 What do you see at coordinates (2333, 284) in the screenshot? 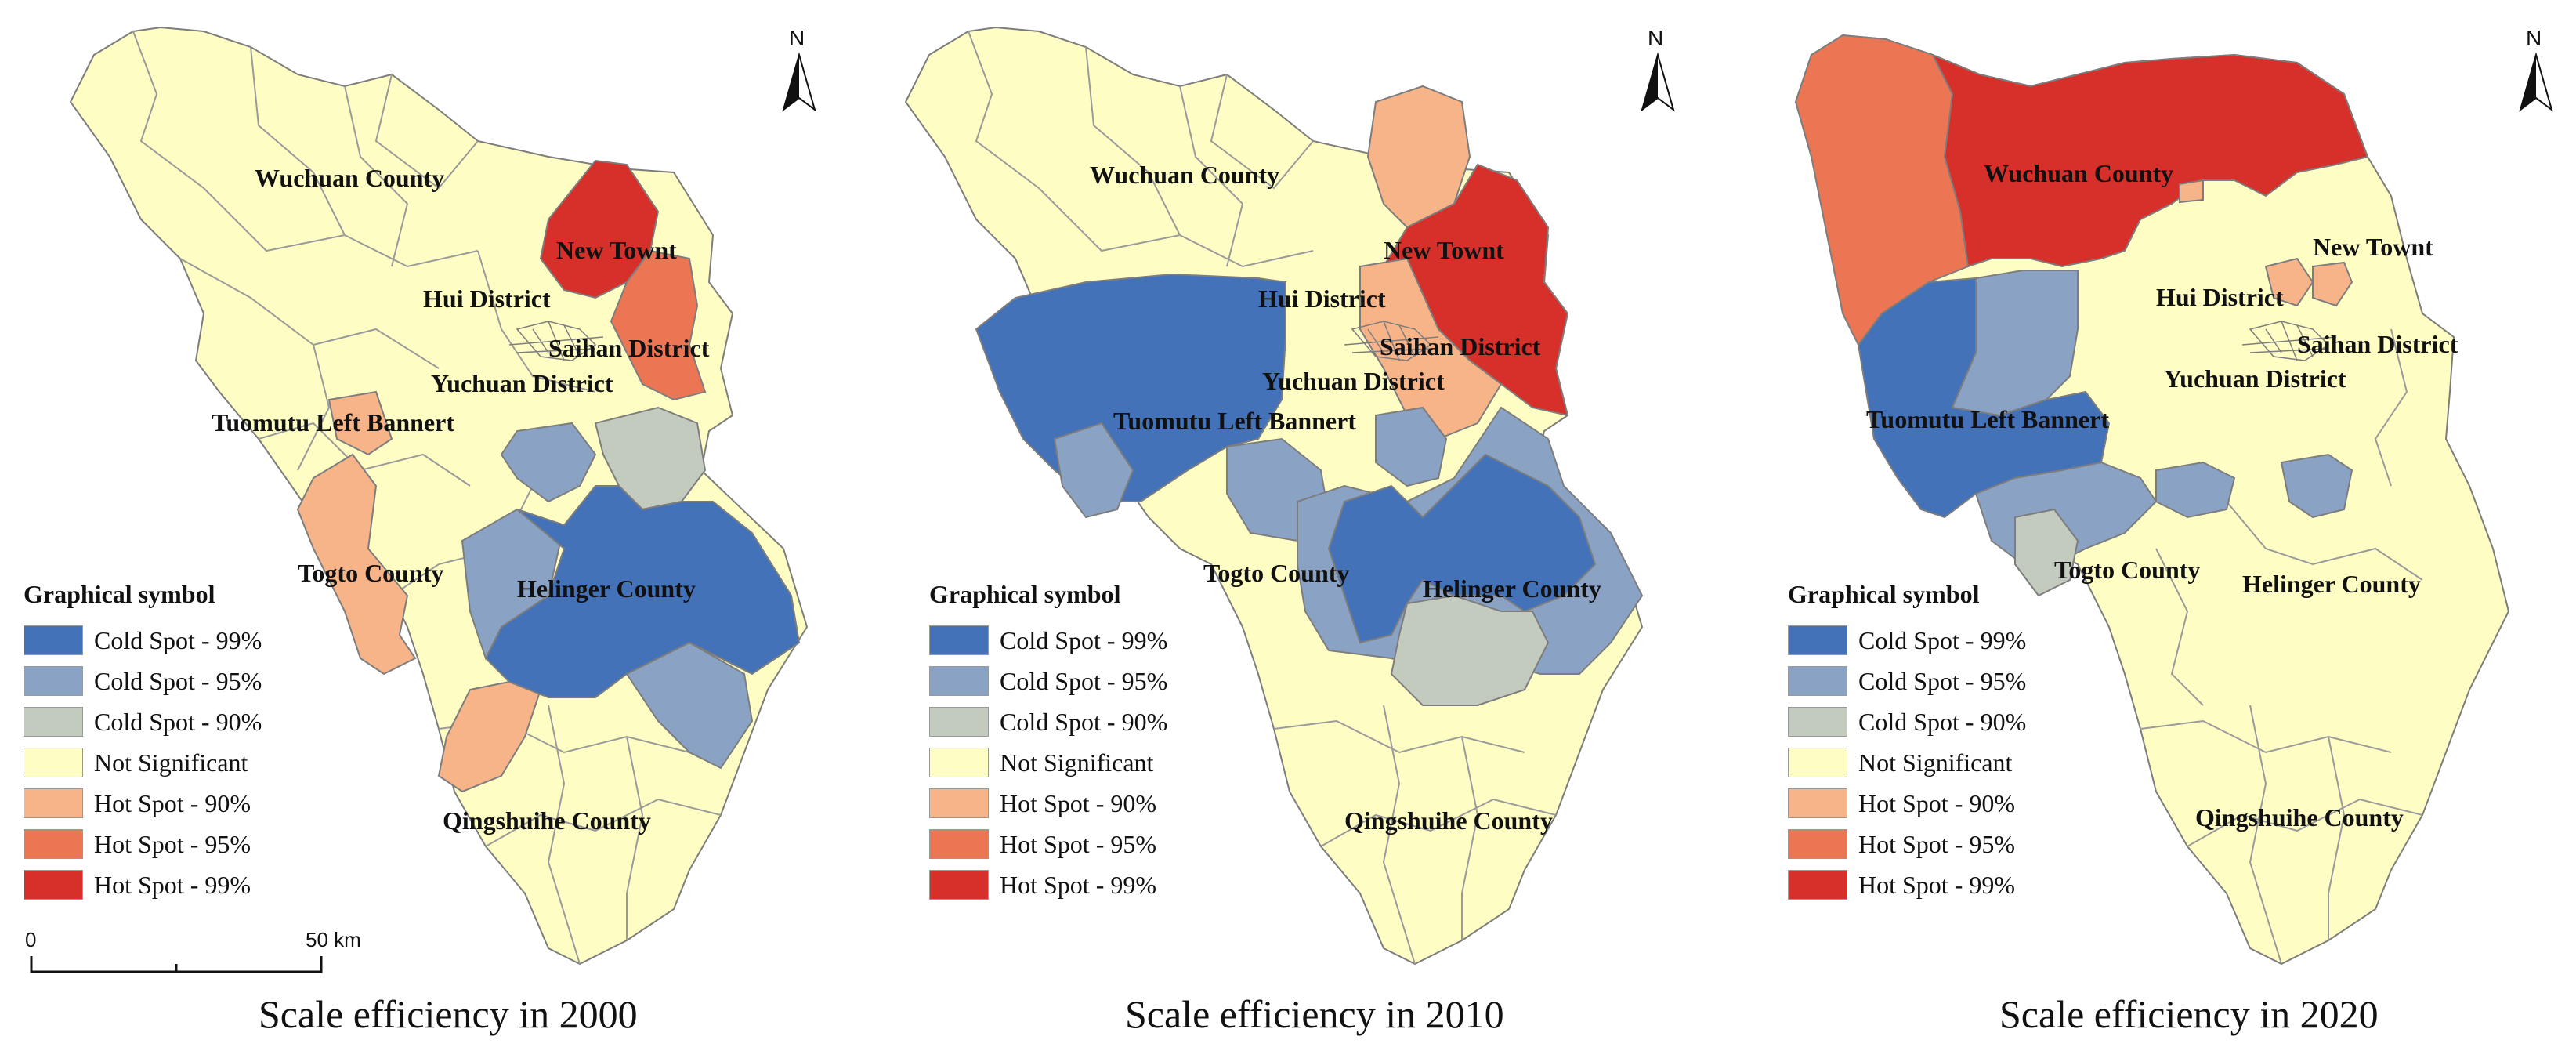
I see `region-hot-90-c` at bounding box center [2333, 284].